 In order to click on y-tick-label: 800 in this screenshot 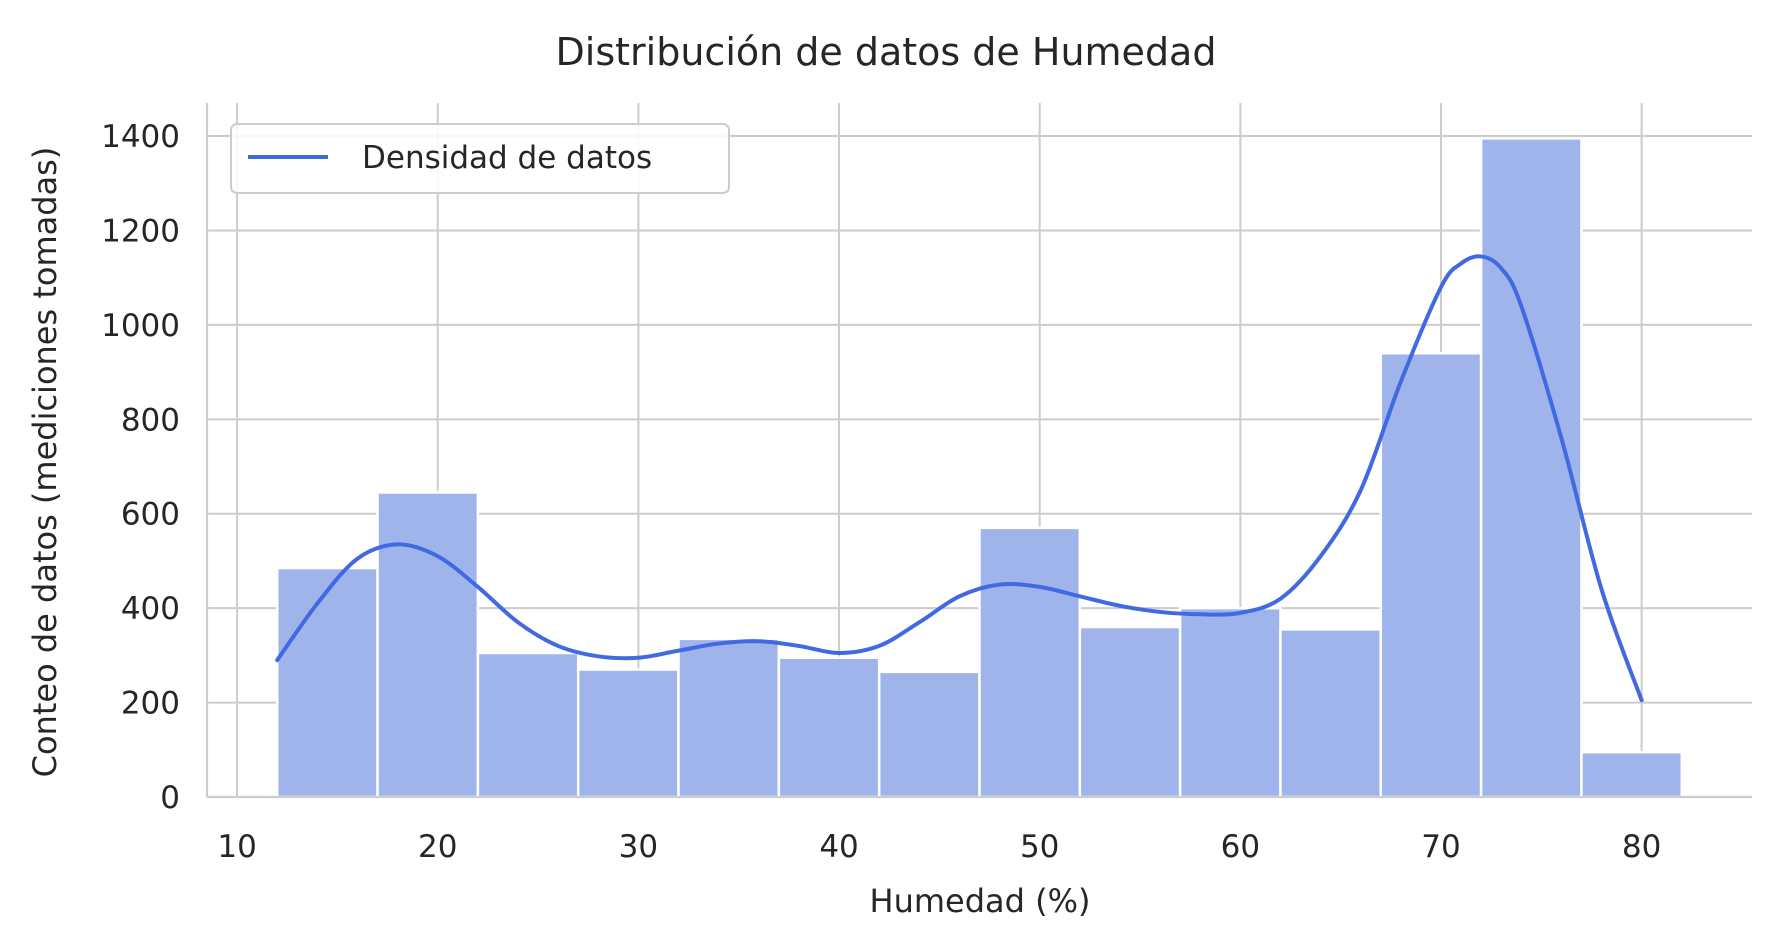, I will do `click(150, 420)`.